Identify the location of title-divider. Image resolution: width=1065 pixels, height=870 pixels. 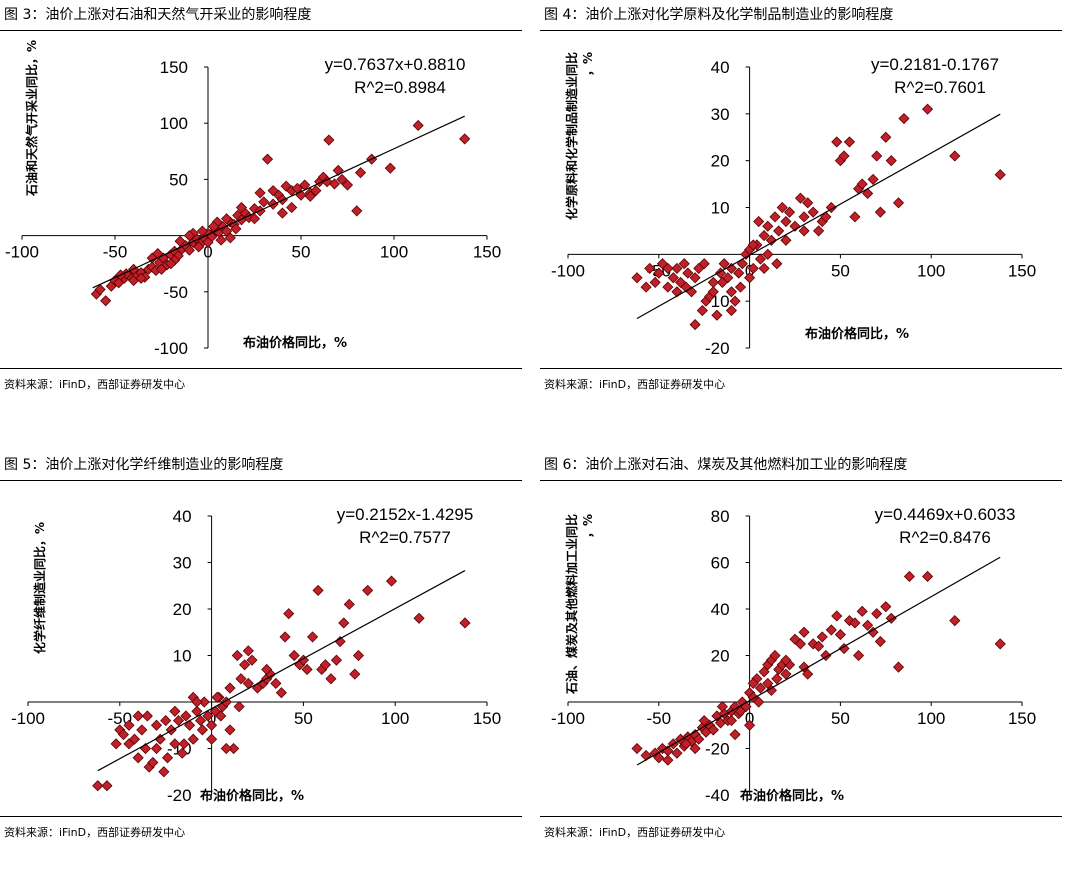
(261, 30).